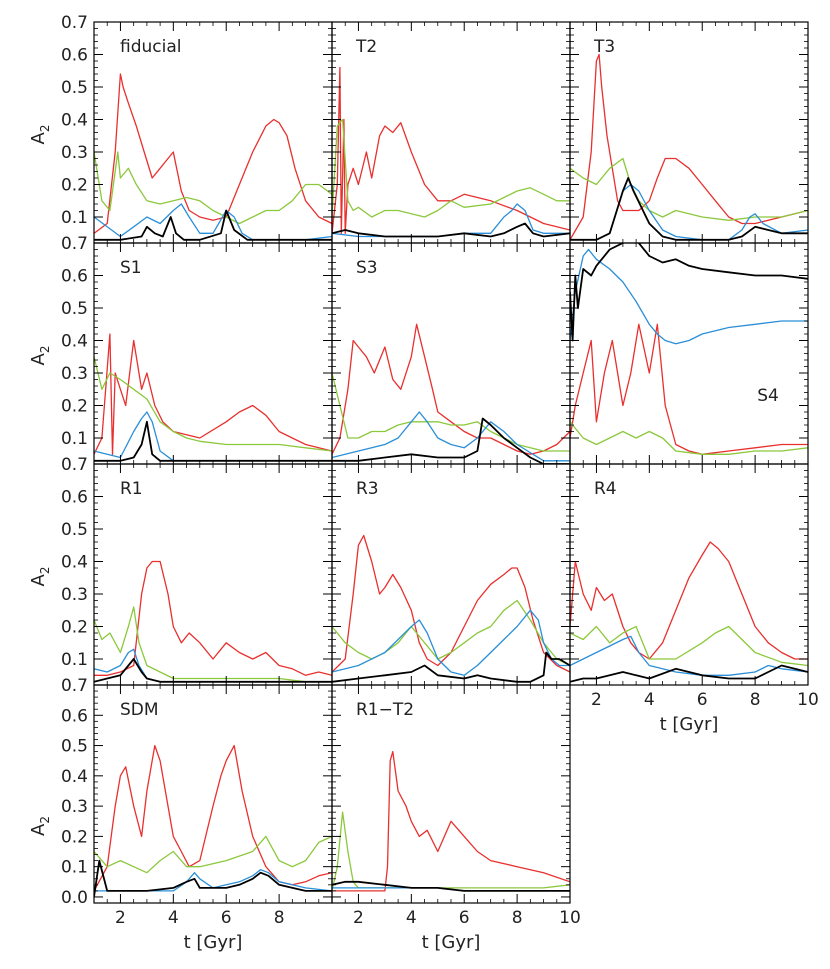  Describe the element at coordinates (45, 350) in the screenshot. I see `y-axis-title-sub: 2` at that location.